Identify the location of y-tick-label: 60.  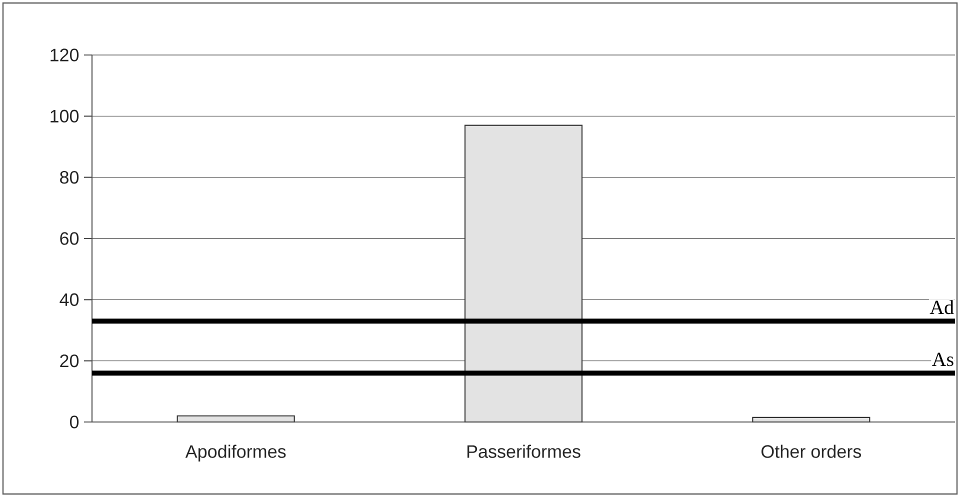
(69, 238).